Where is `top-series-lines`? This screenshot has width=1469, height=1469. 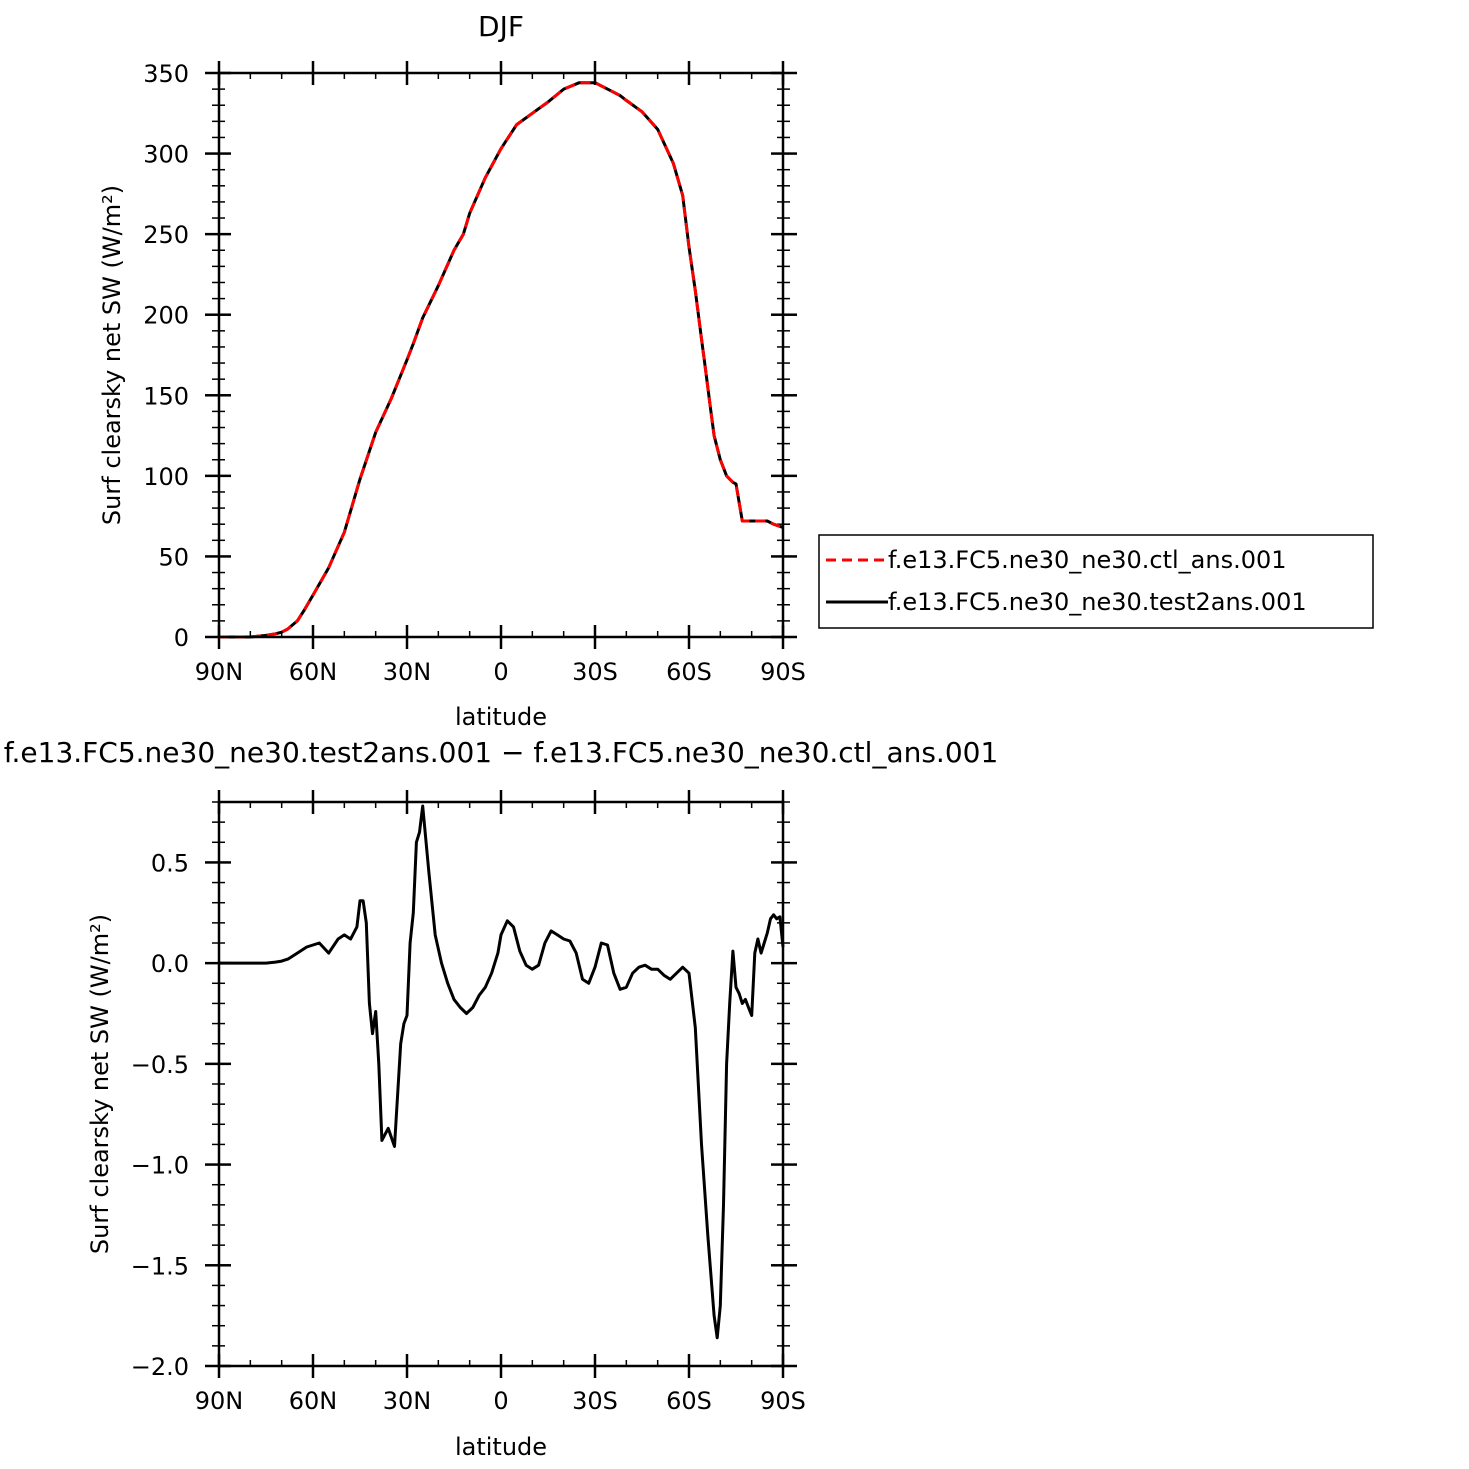 top-series-lines is located at coordinates (501, 360).